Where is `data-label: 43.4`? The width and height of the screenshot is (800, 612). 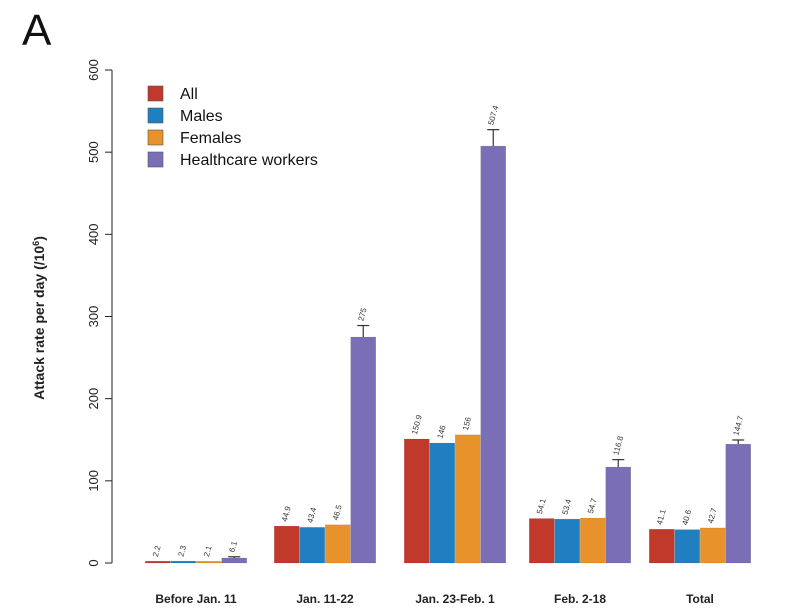 data-label: 43.4 is located at coordinates (311, 515).